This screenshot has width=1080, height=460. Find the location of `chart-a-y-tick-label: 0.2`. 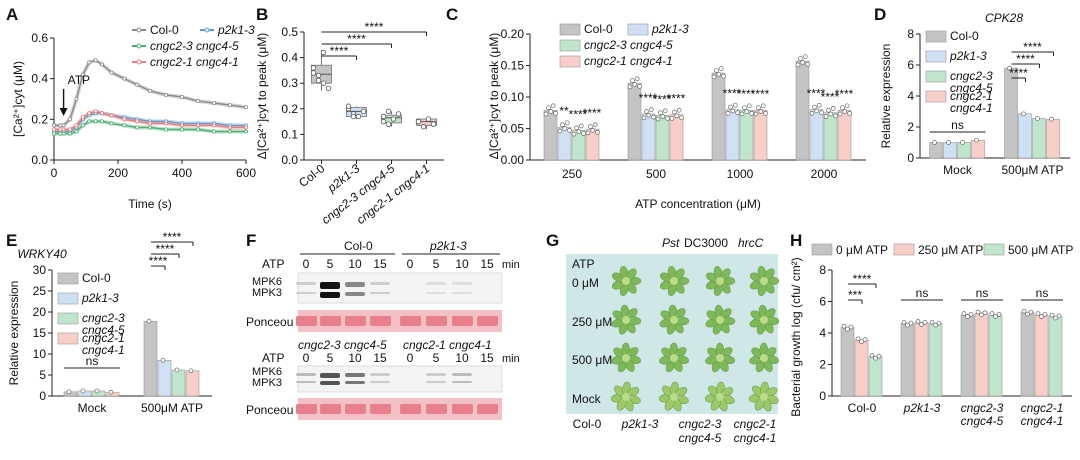

chart-a-y-tick-label: 0.2 is located at coordinates (39, 119).